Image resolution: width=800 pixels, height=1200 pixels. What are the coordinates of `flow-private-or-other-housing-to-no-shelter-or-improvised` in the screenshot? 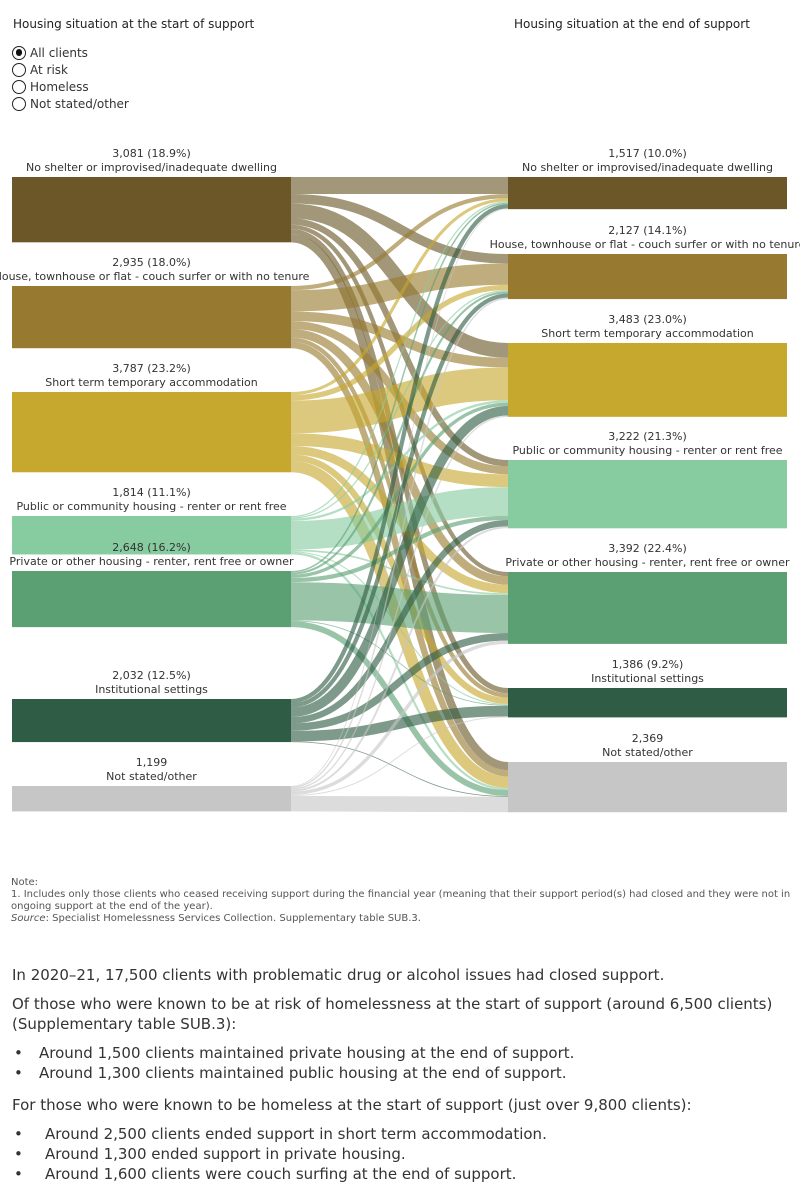 It's located at (399, 387).